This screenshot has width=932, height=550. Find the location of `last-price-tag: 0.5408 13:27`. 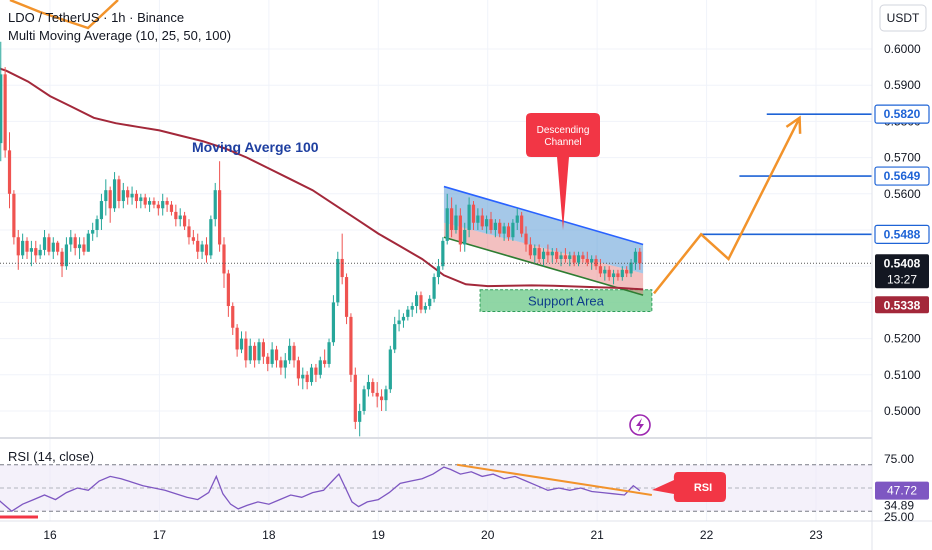

last-price-tag: 0.5408 13:27 is located at coordinates (902, 271).